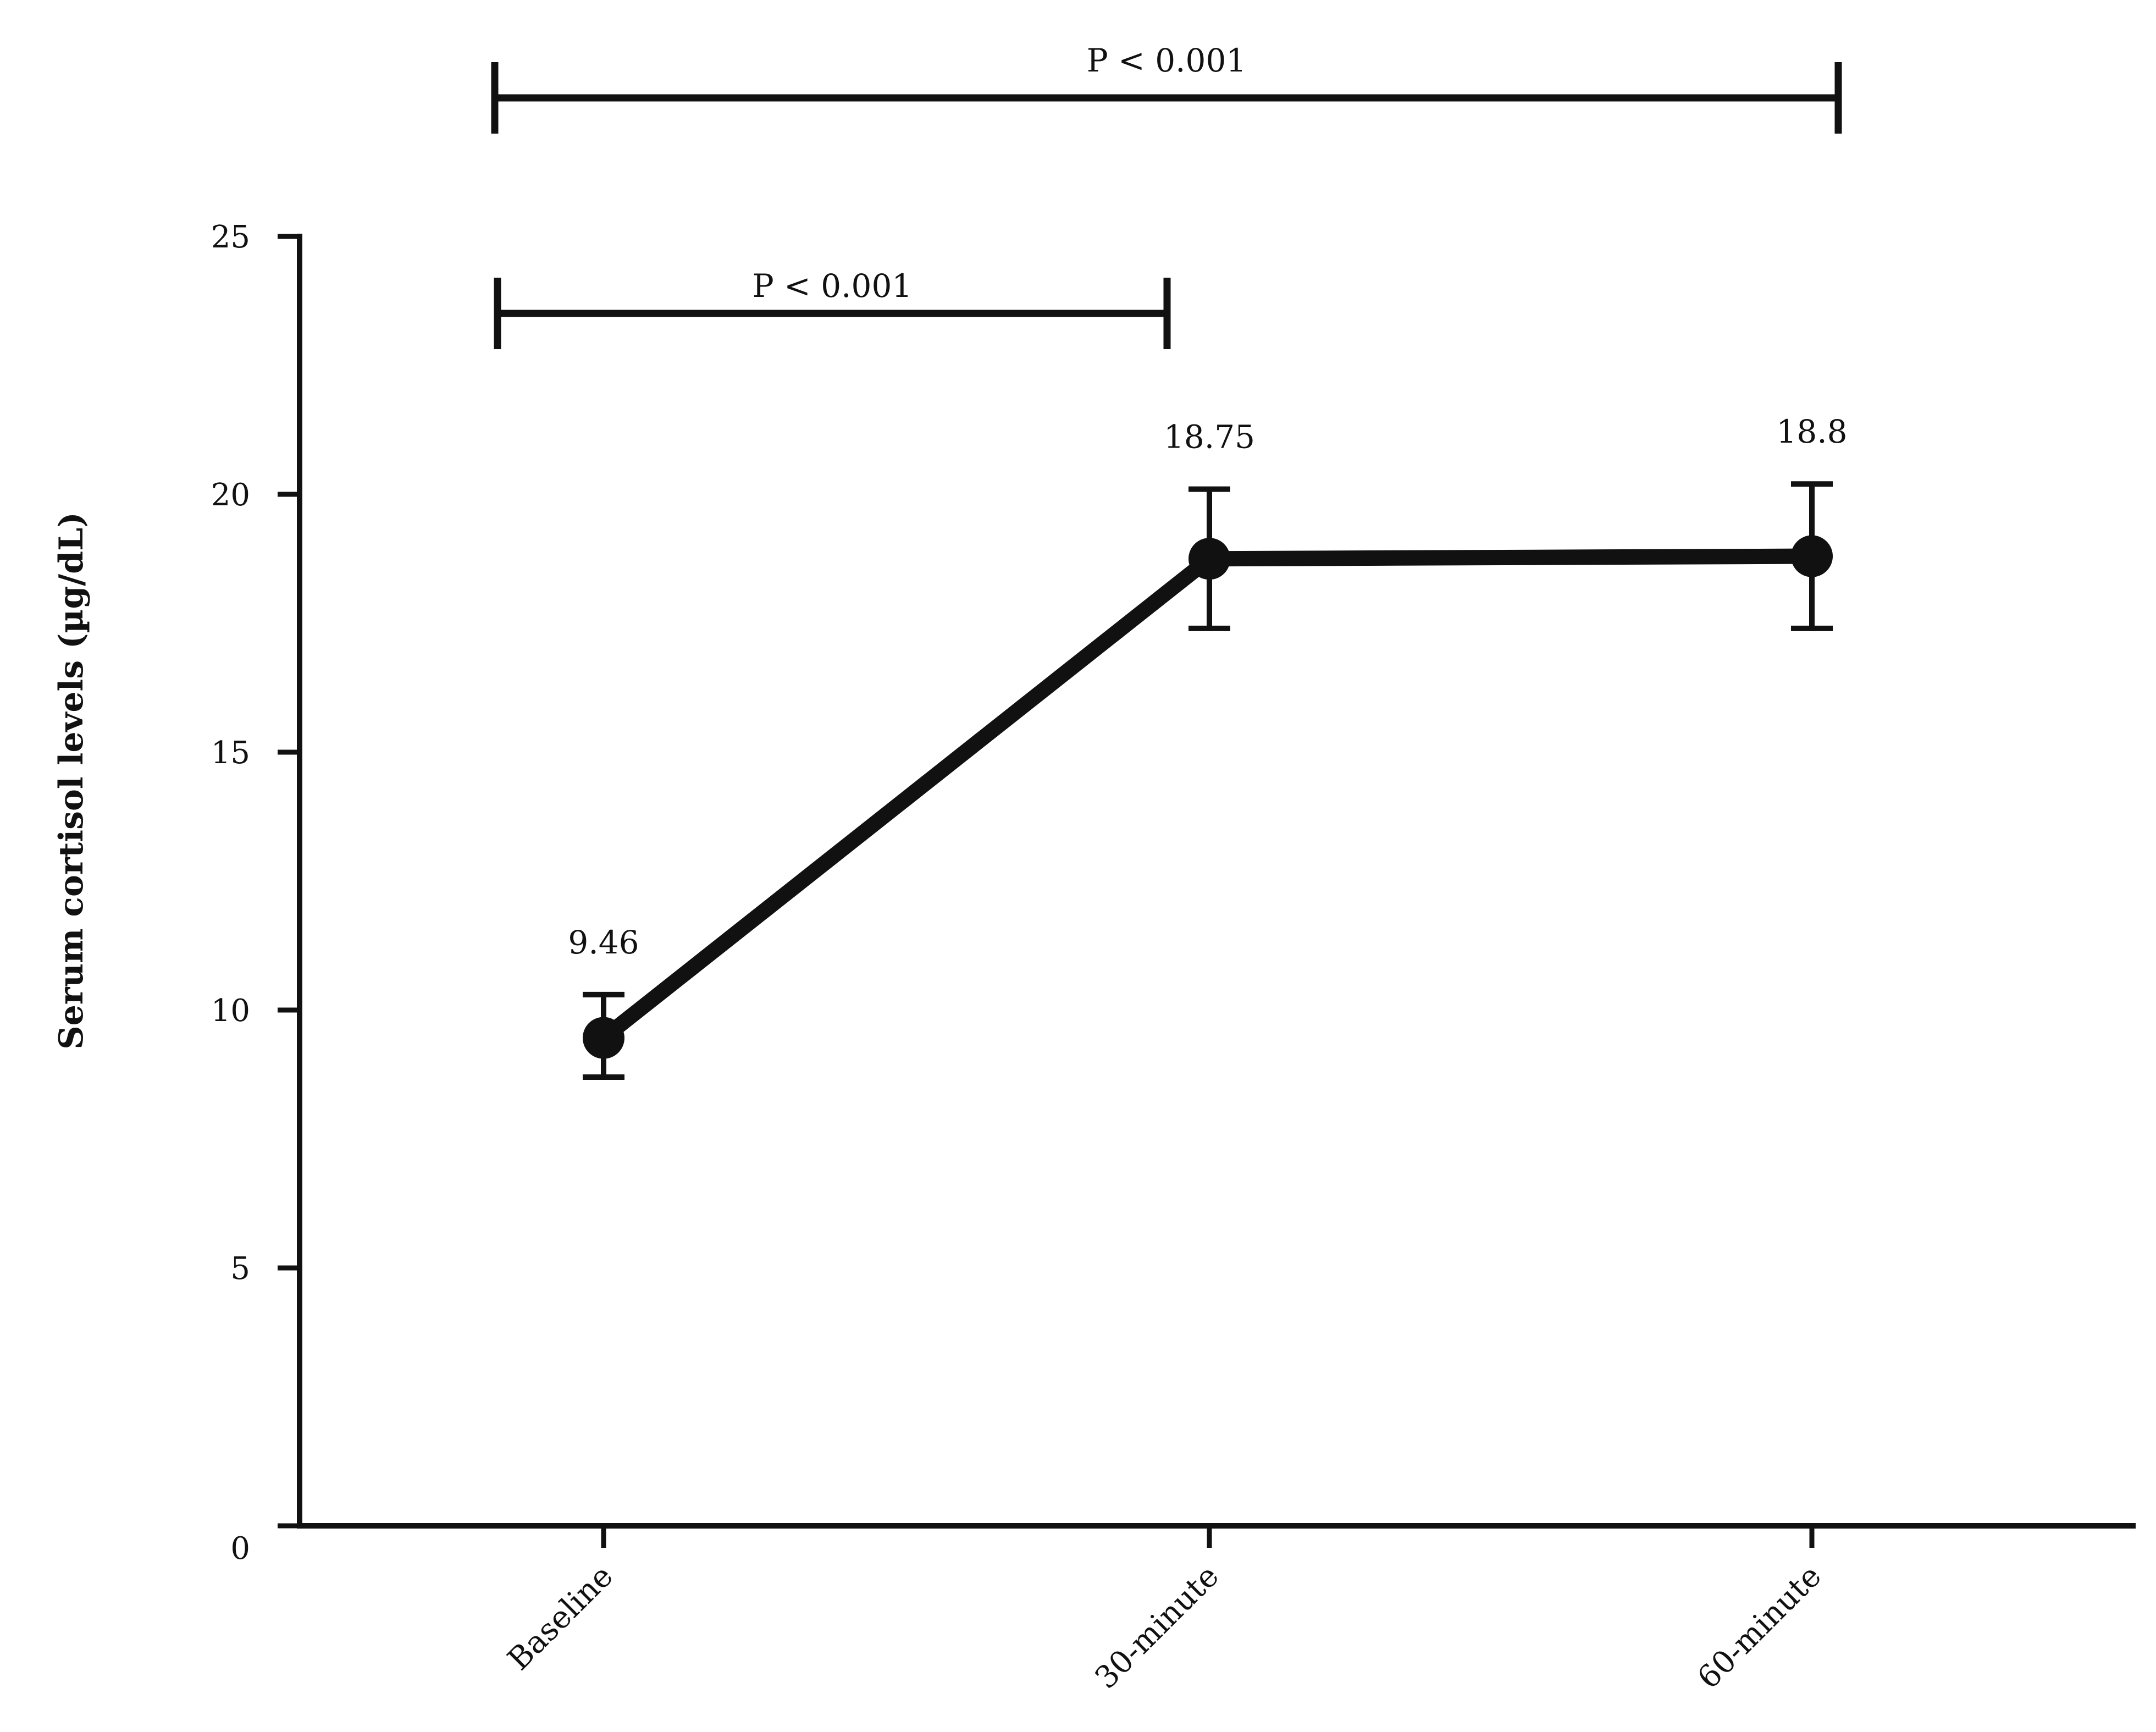 The width and height of the screenshot is (2156, 1732). Describe the element at coordinates (1157, 1627) in the screenshot. I see `x-tick-label: 30-minute` at that location.